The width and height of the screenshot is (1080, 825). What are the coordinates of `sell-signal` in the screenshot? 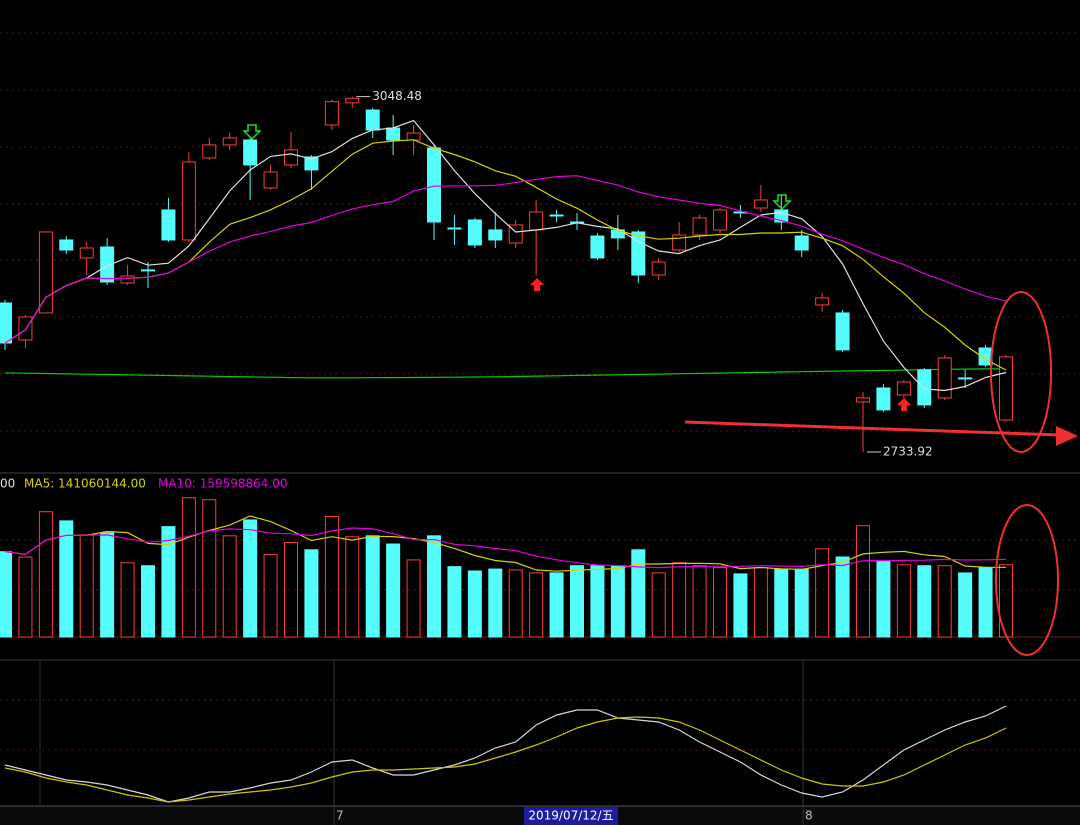 It's located at (252, 132).